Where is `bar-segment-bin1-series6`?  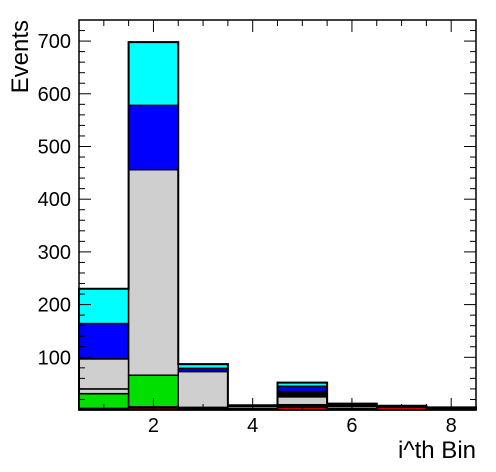 bar-segment-bin1-series6 is located at coordinates (104, 374).